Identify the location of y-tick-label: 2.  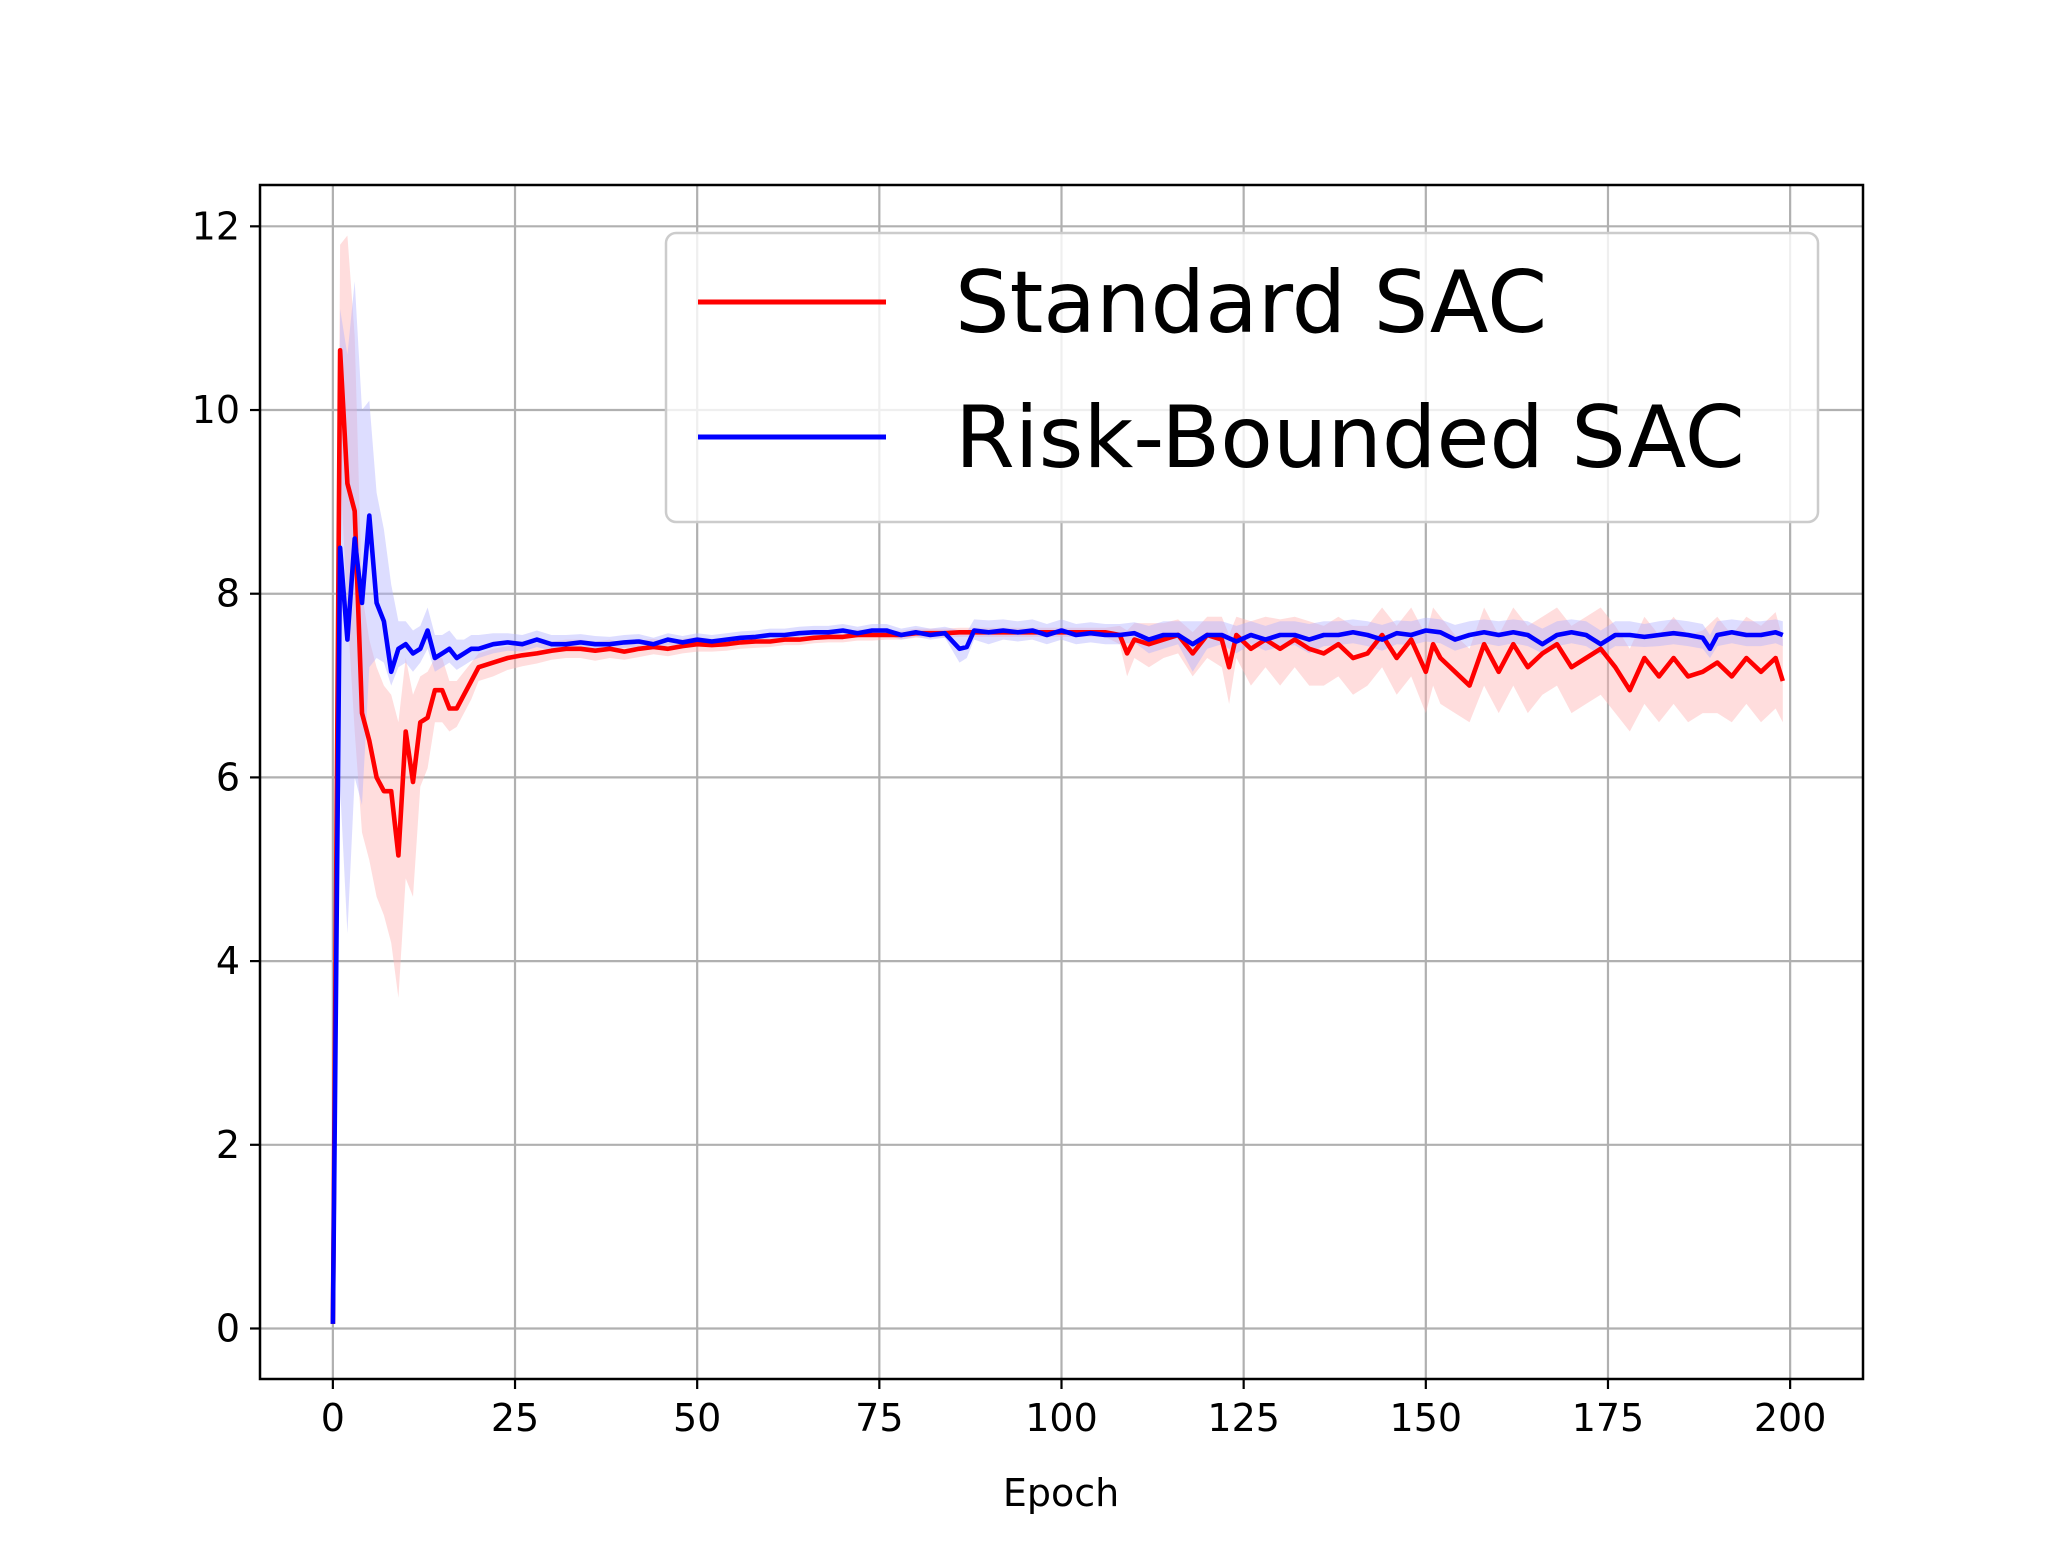
(228, 1145).